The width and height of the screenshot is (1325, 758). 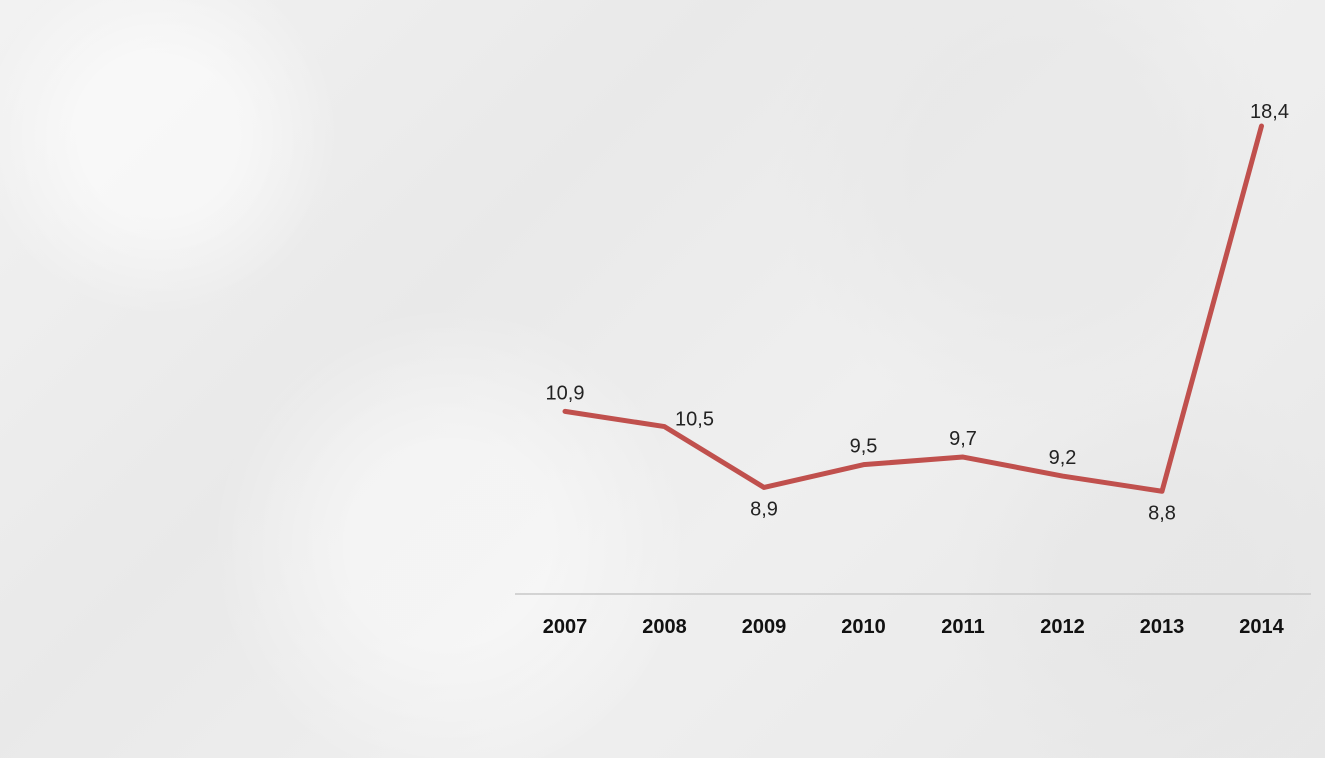 I want to click on data-label: 8,9, so click(x=764, y=509).